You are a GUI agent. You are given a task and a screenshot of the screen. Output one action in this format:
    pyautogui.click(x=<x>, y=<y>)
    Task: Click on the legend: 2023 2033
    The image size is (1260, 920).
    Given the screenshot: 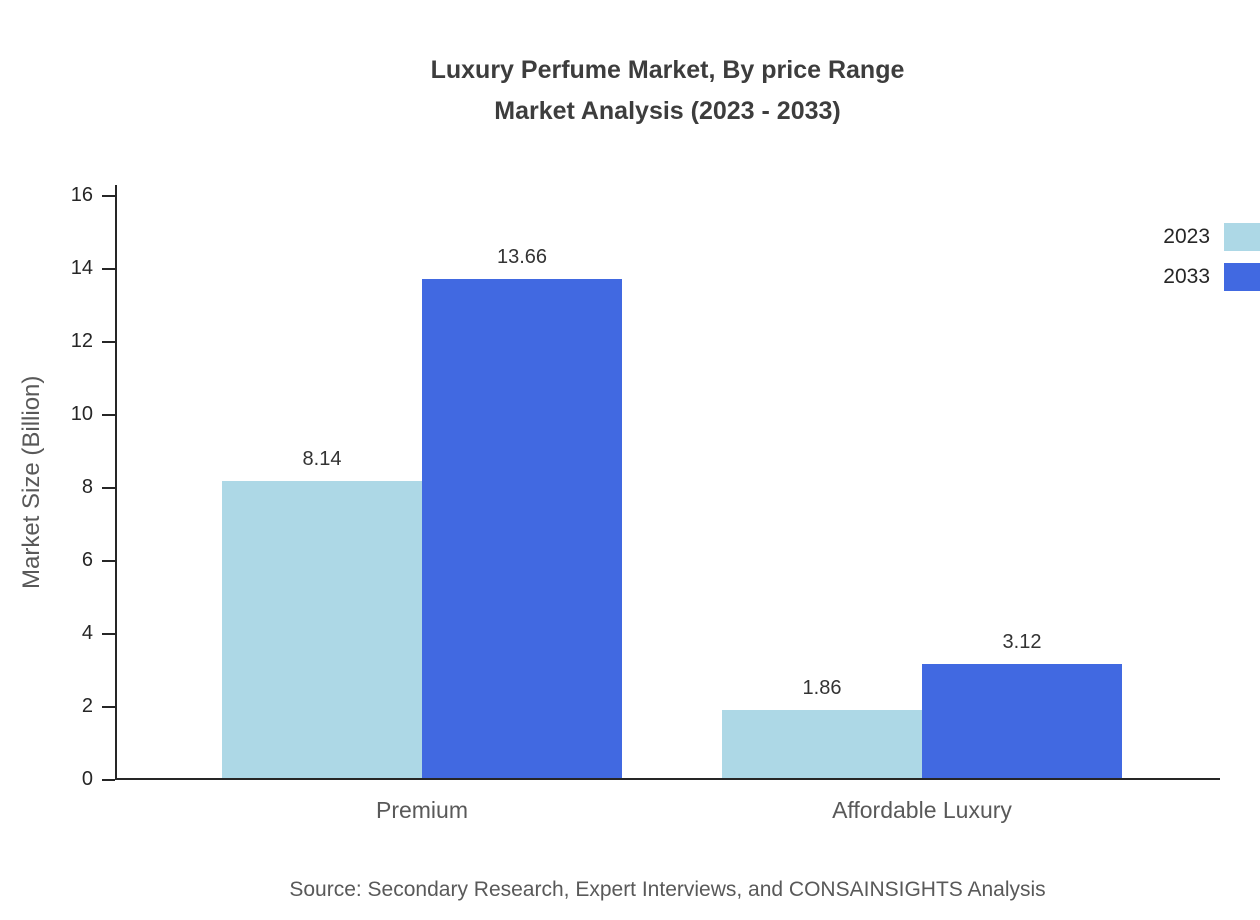 What is the action you would take?
    pyautogui.click(x=1211, y=257)
    